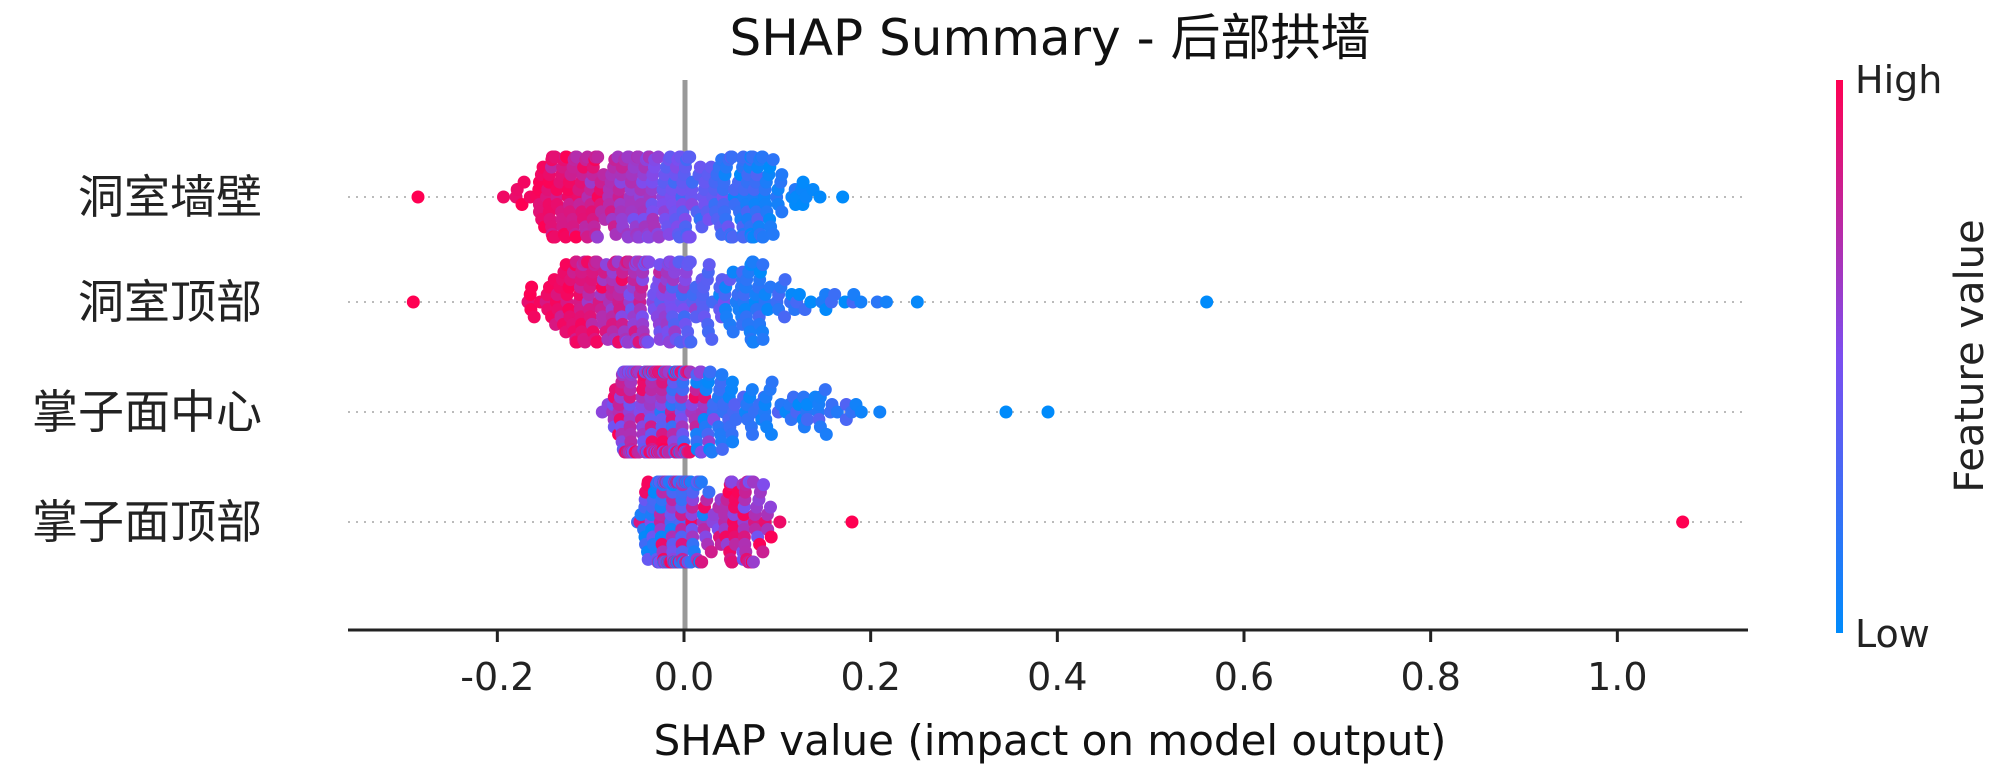  Describe the element at coordinates (1970, 355) in the screenshot. I see `colorbar-title: Feature value` at that location.